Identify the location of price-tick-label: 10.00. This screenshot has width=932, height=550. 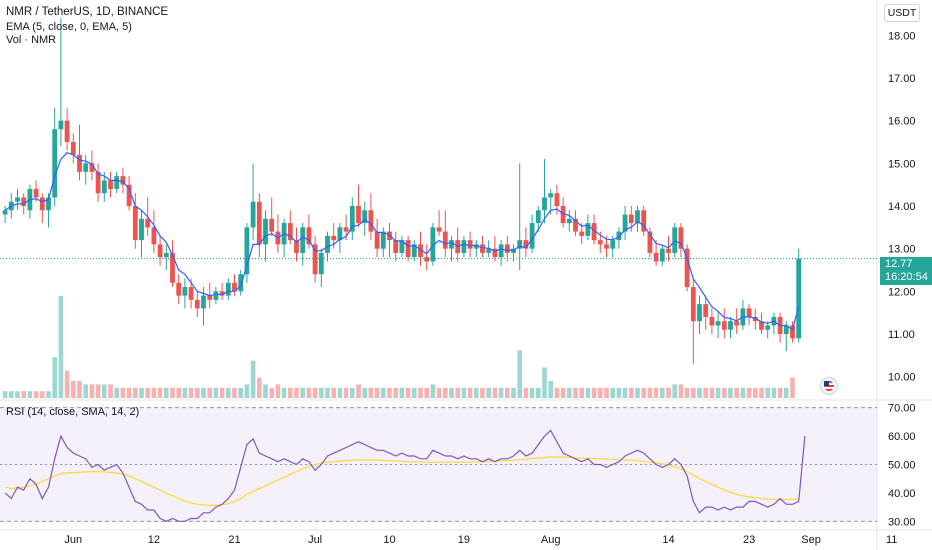
(902, 378).